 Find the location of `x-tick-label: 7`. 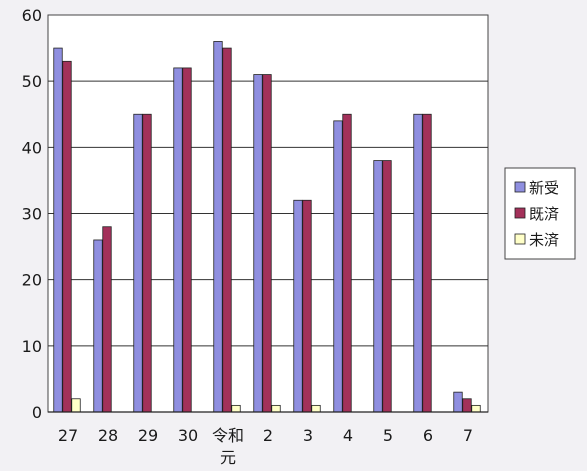

x-tick-label: 7 is located at coordinates (468, 435).